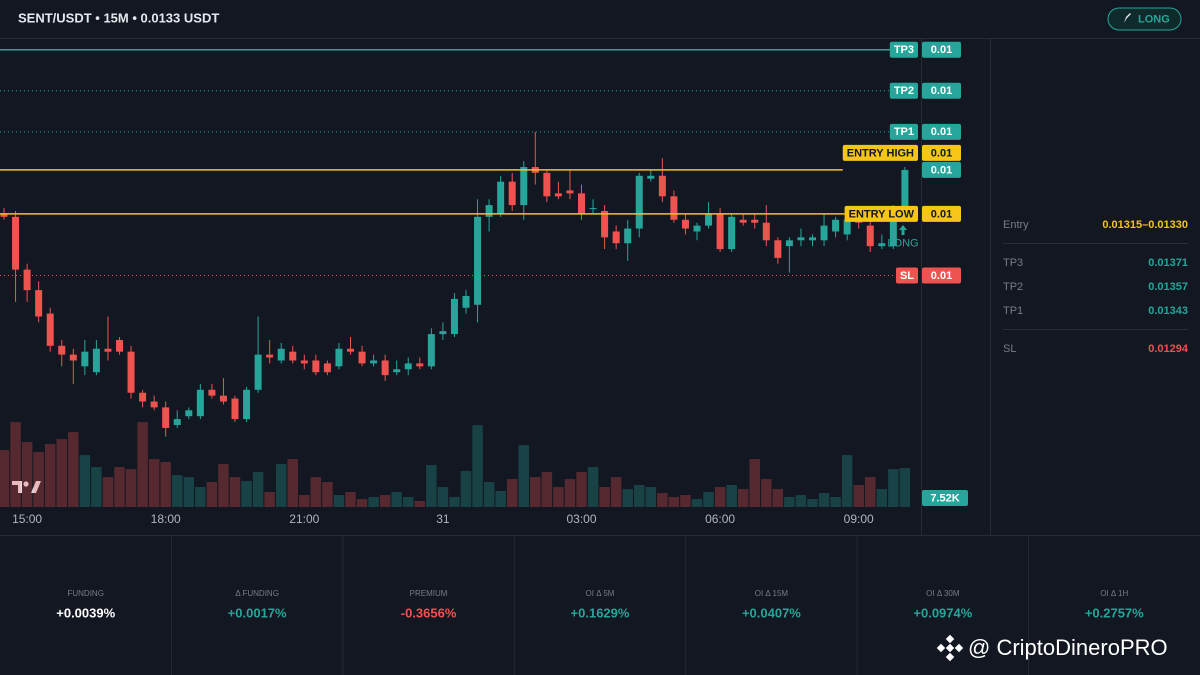  I want to click on metric-label: FUNDING, so click(85, 593).